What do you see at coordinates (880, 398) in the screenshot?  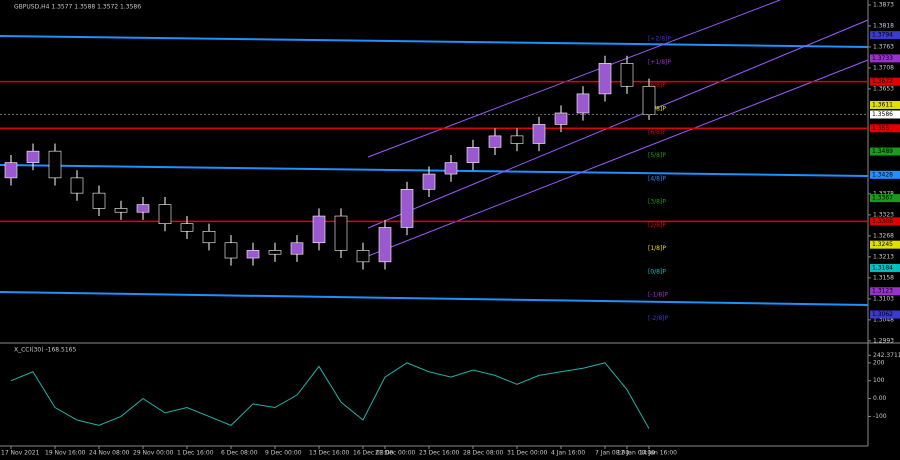 I see `y-tick-label: 0.00` at bounding box center [880, 398].